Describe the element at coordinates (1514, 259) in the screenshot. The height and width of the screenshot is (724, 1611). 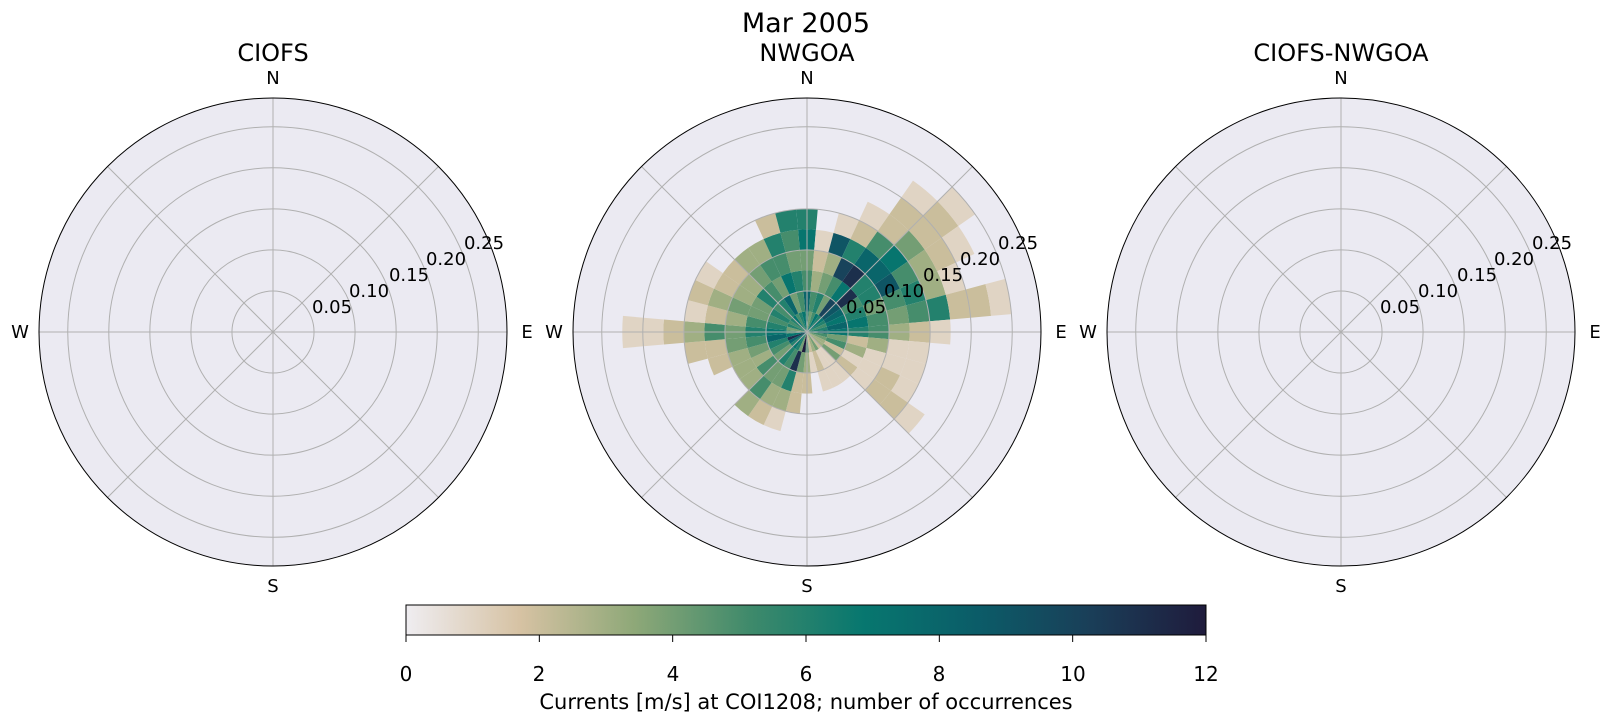
I see `radial-tick-label: 0.20` at that location.